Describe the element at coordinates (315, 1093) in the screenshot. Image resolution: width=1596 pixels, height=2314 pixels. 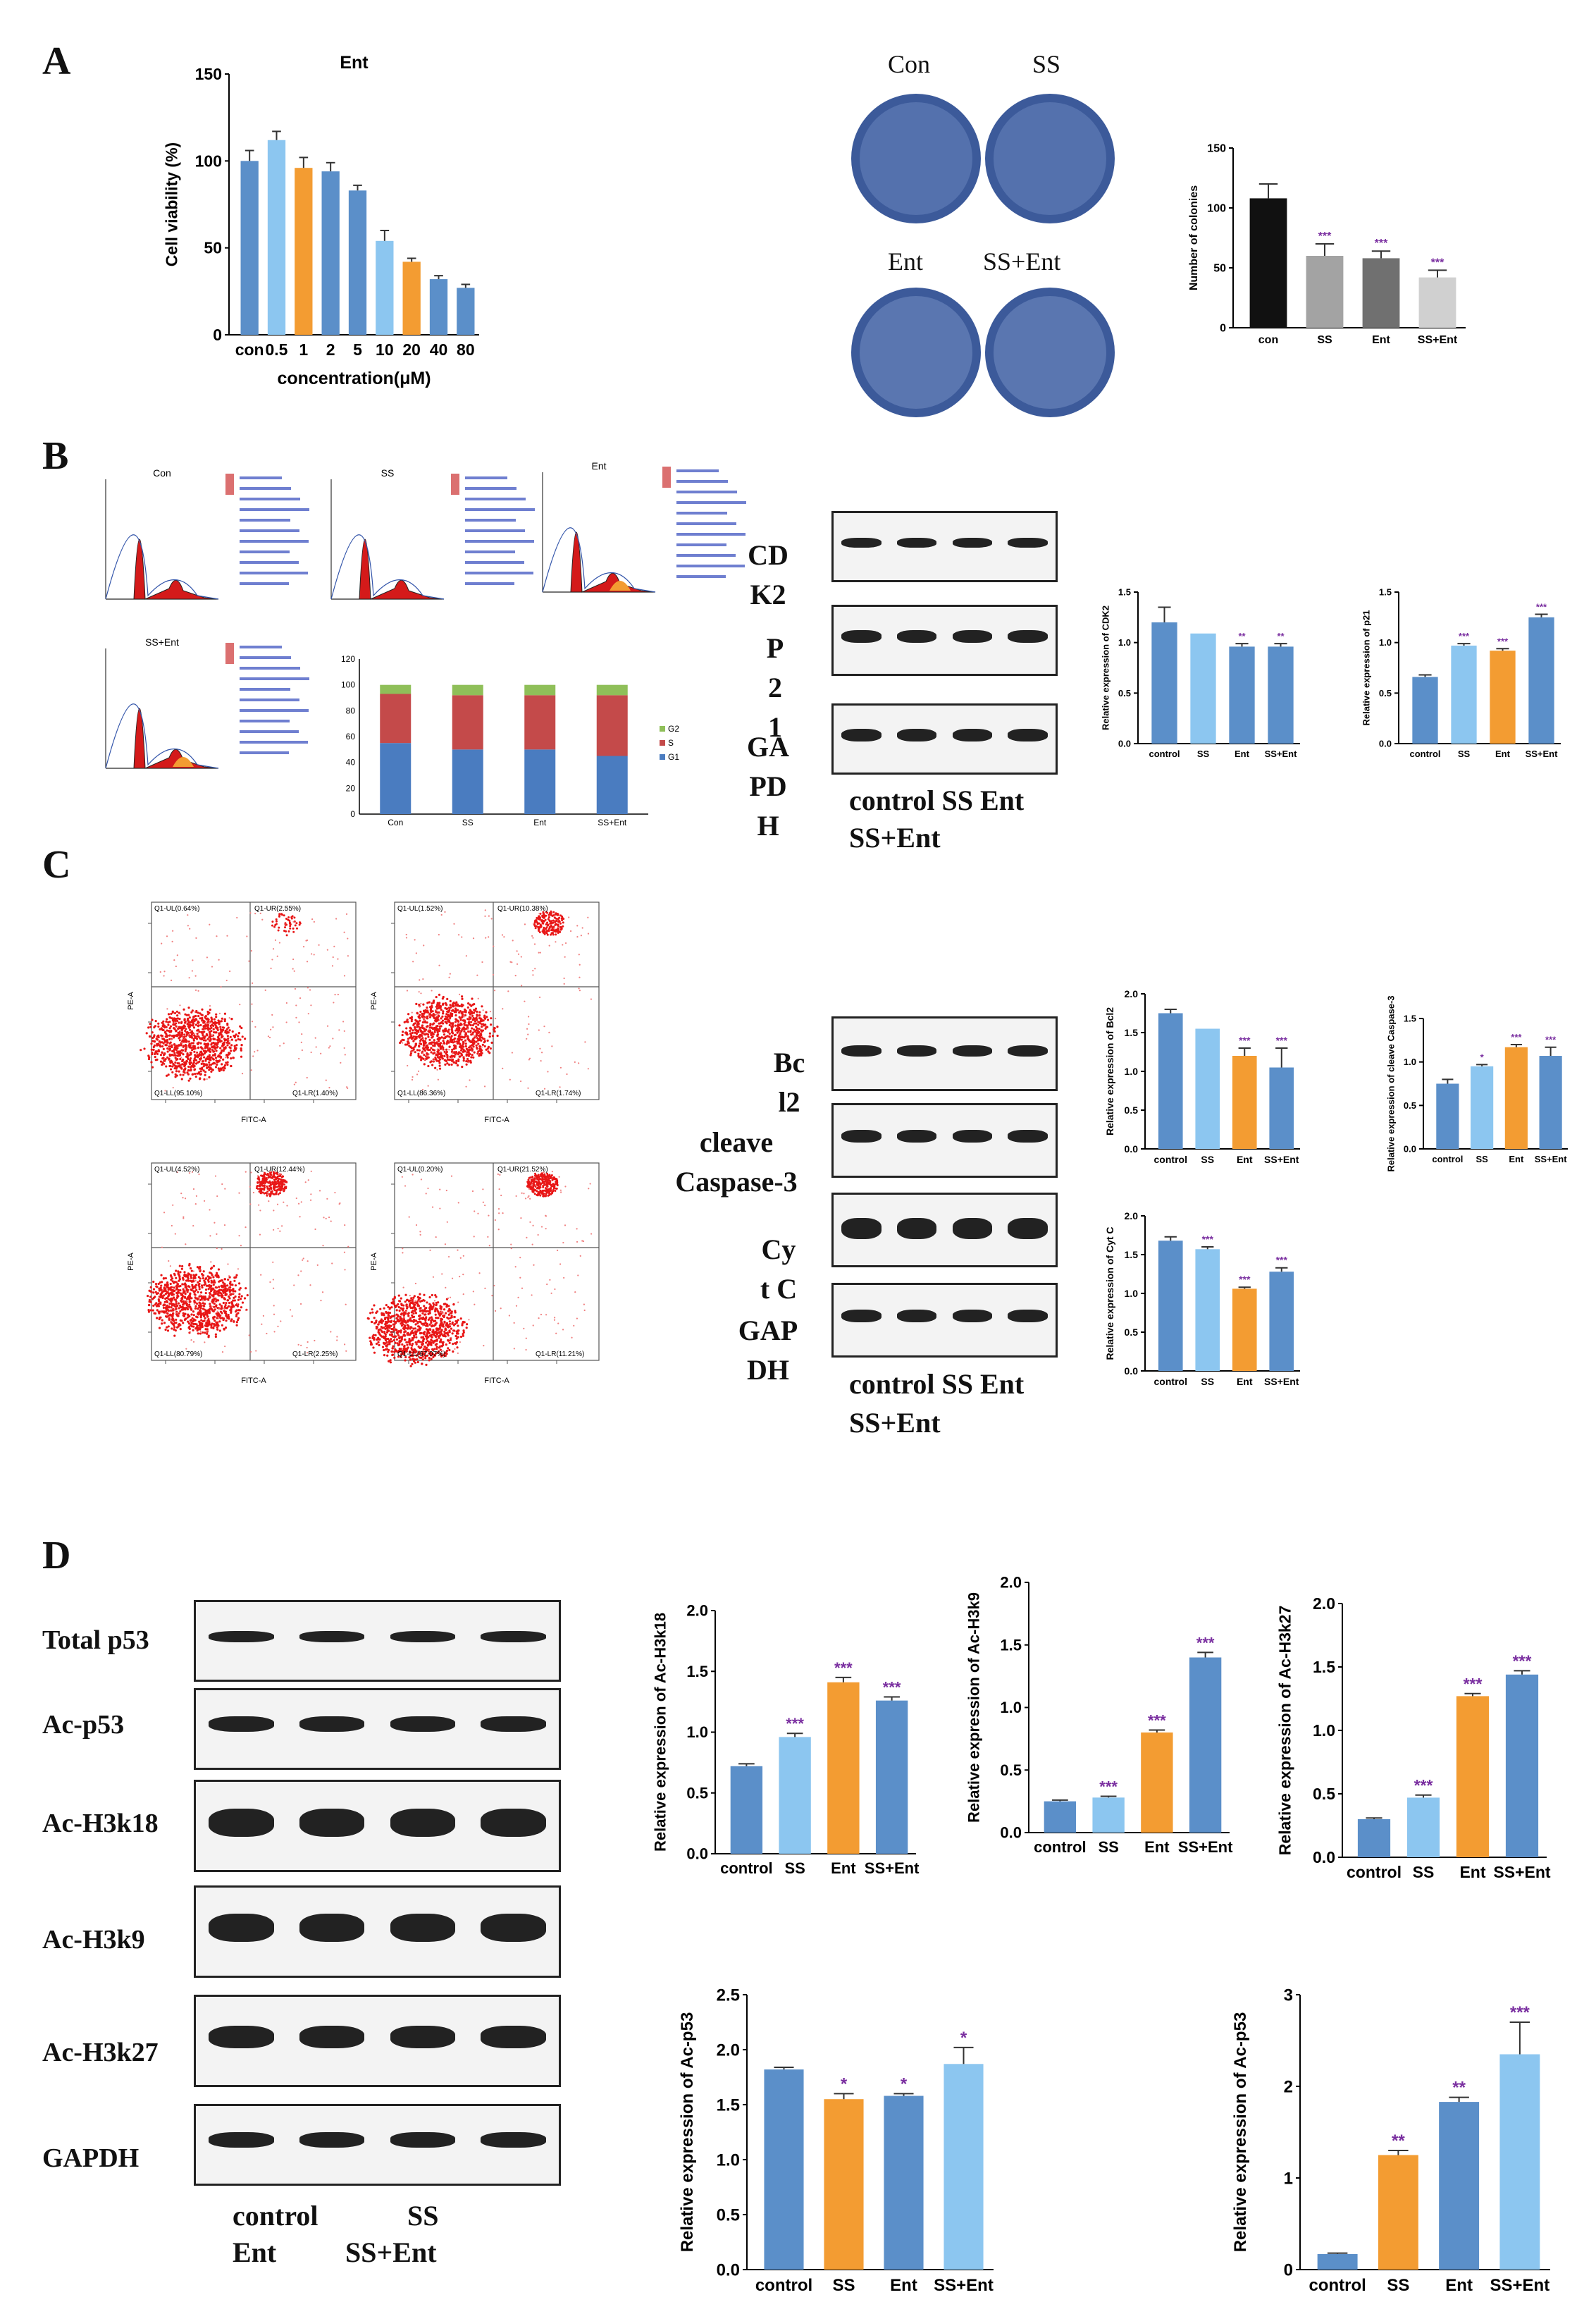
I see `quadrant-label-lr: Q1-LR(1.40%)` at that location.